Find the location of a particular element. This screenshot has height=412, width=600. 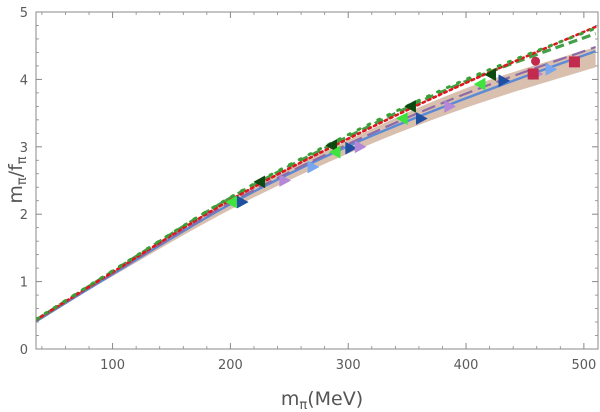

y-tick-label: 3 is located at coordinates (24, 148).